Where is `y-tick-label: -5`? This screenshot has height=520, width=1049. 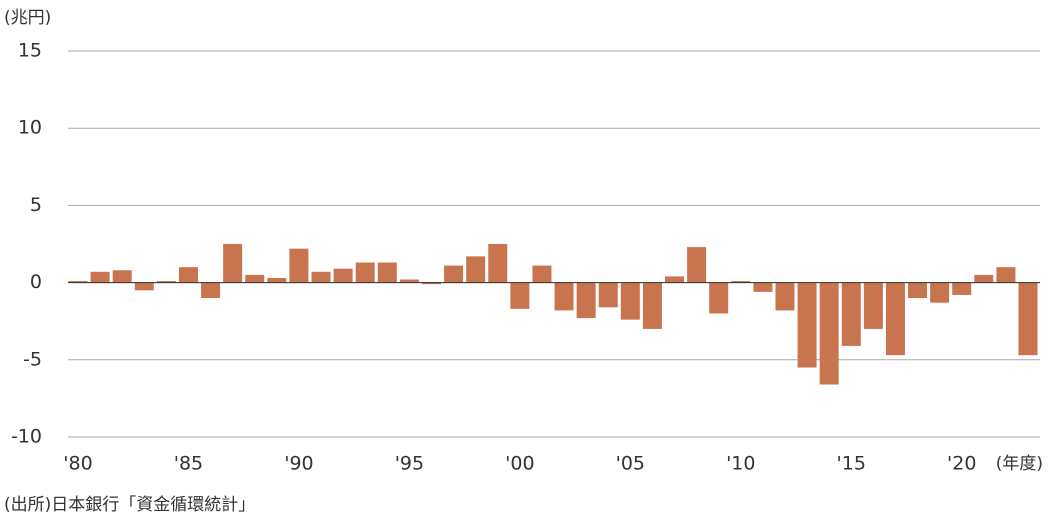
y-tick-label: -5 is located at coordinates (32, 359).